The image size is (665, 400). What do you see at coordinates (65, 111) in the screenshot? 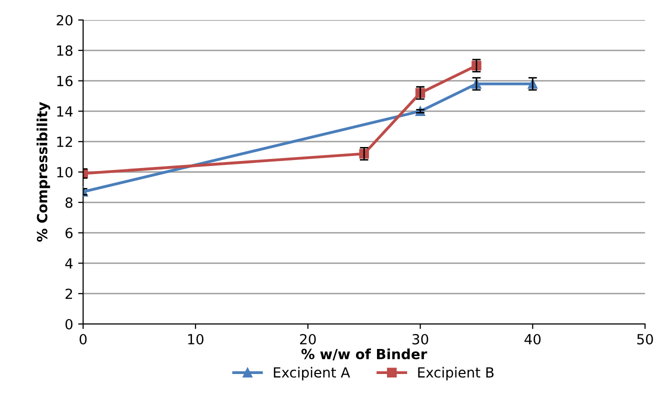
I see `y-tick-label: 14` at bounding box center [65, 111].